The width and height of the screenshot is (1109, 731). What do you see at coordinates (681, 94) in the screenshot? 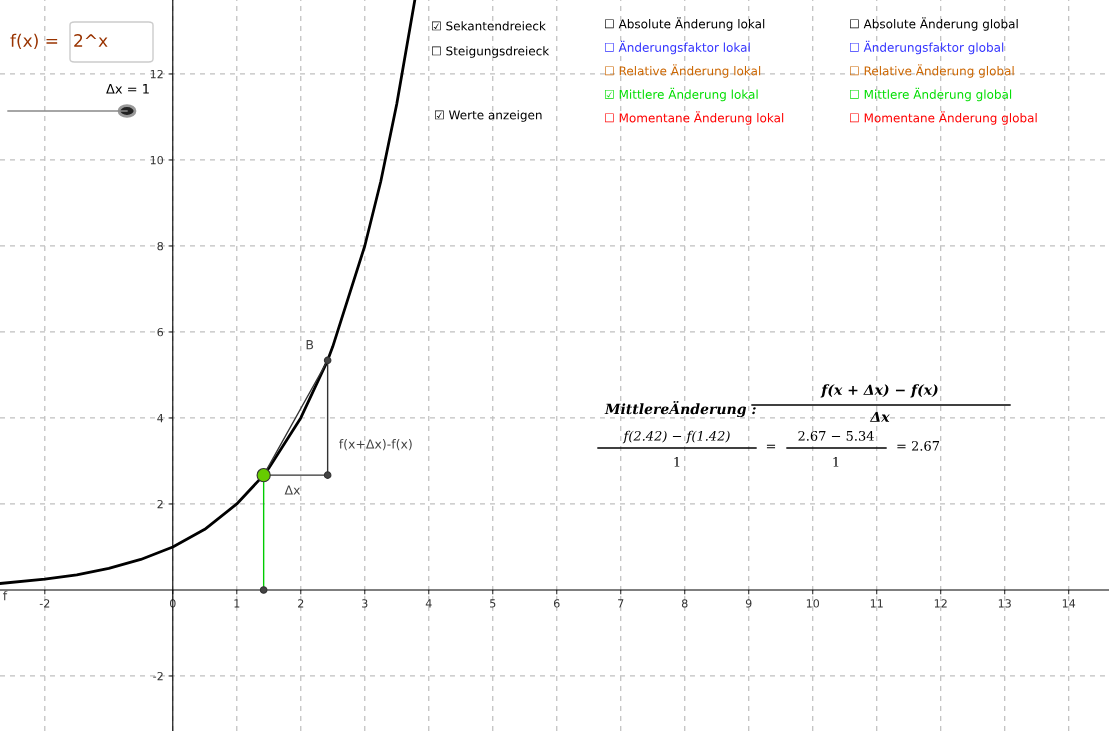
I see `annotation: ☑ Mittlere Änderung lokal` at bounding box center [681, 94].